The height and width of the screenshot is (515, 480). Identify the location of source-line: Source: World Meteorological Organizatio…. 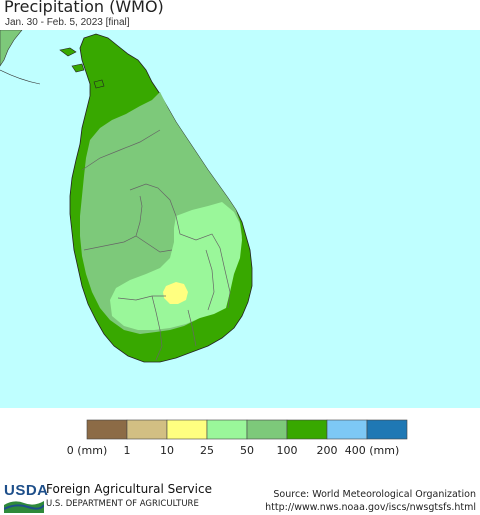
(370, 494).